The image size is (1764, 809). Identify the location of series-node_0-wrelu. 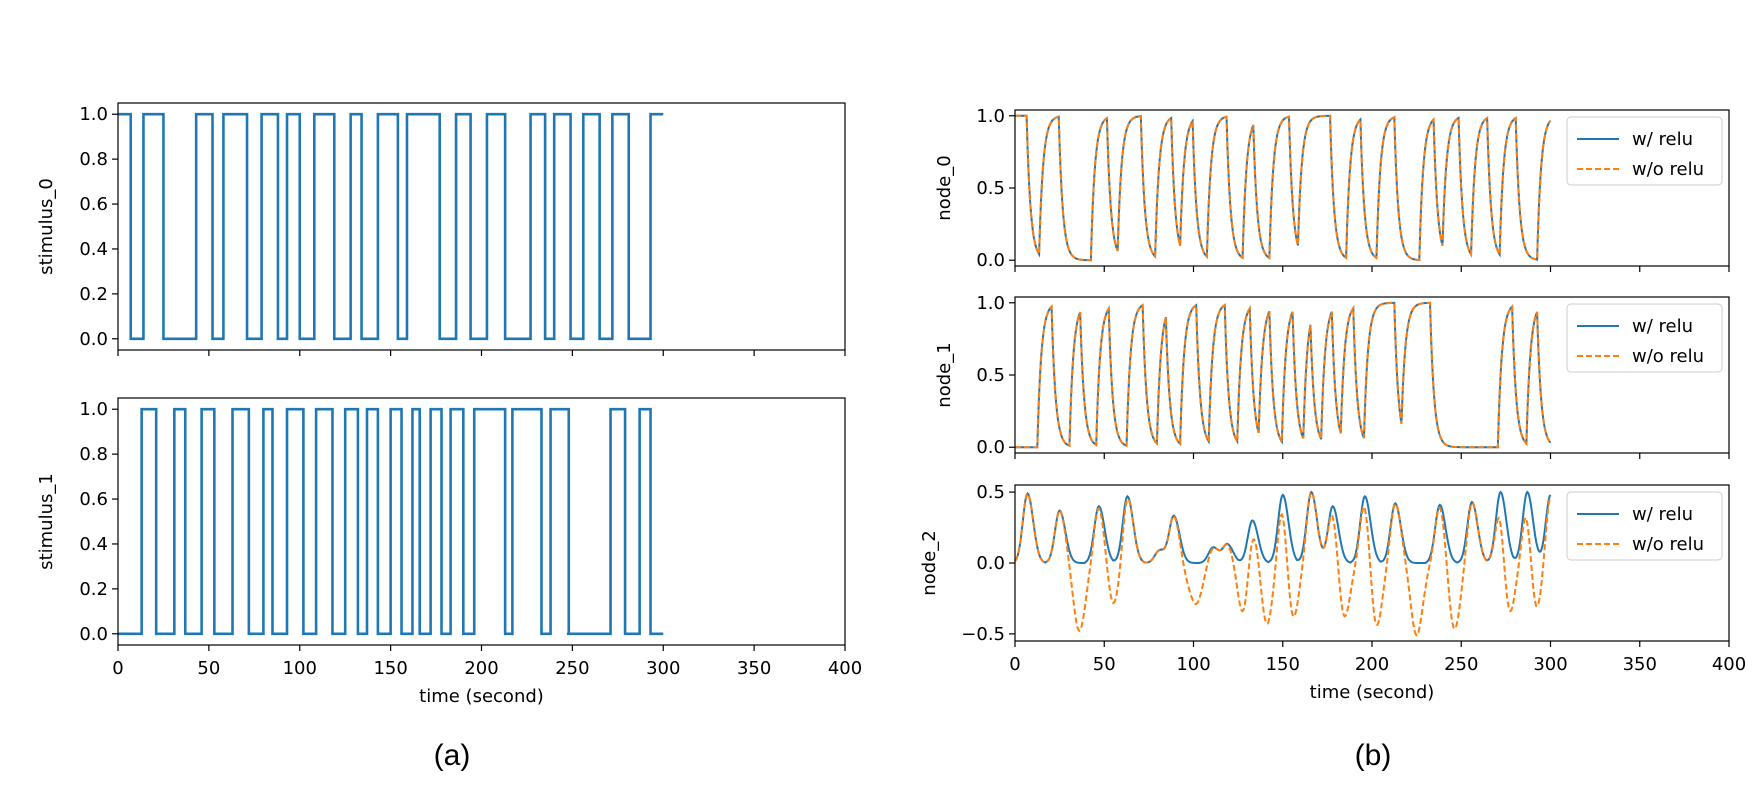
(1283, 188).